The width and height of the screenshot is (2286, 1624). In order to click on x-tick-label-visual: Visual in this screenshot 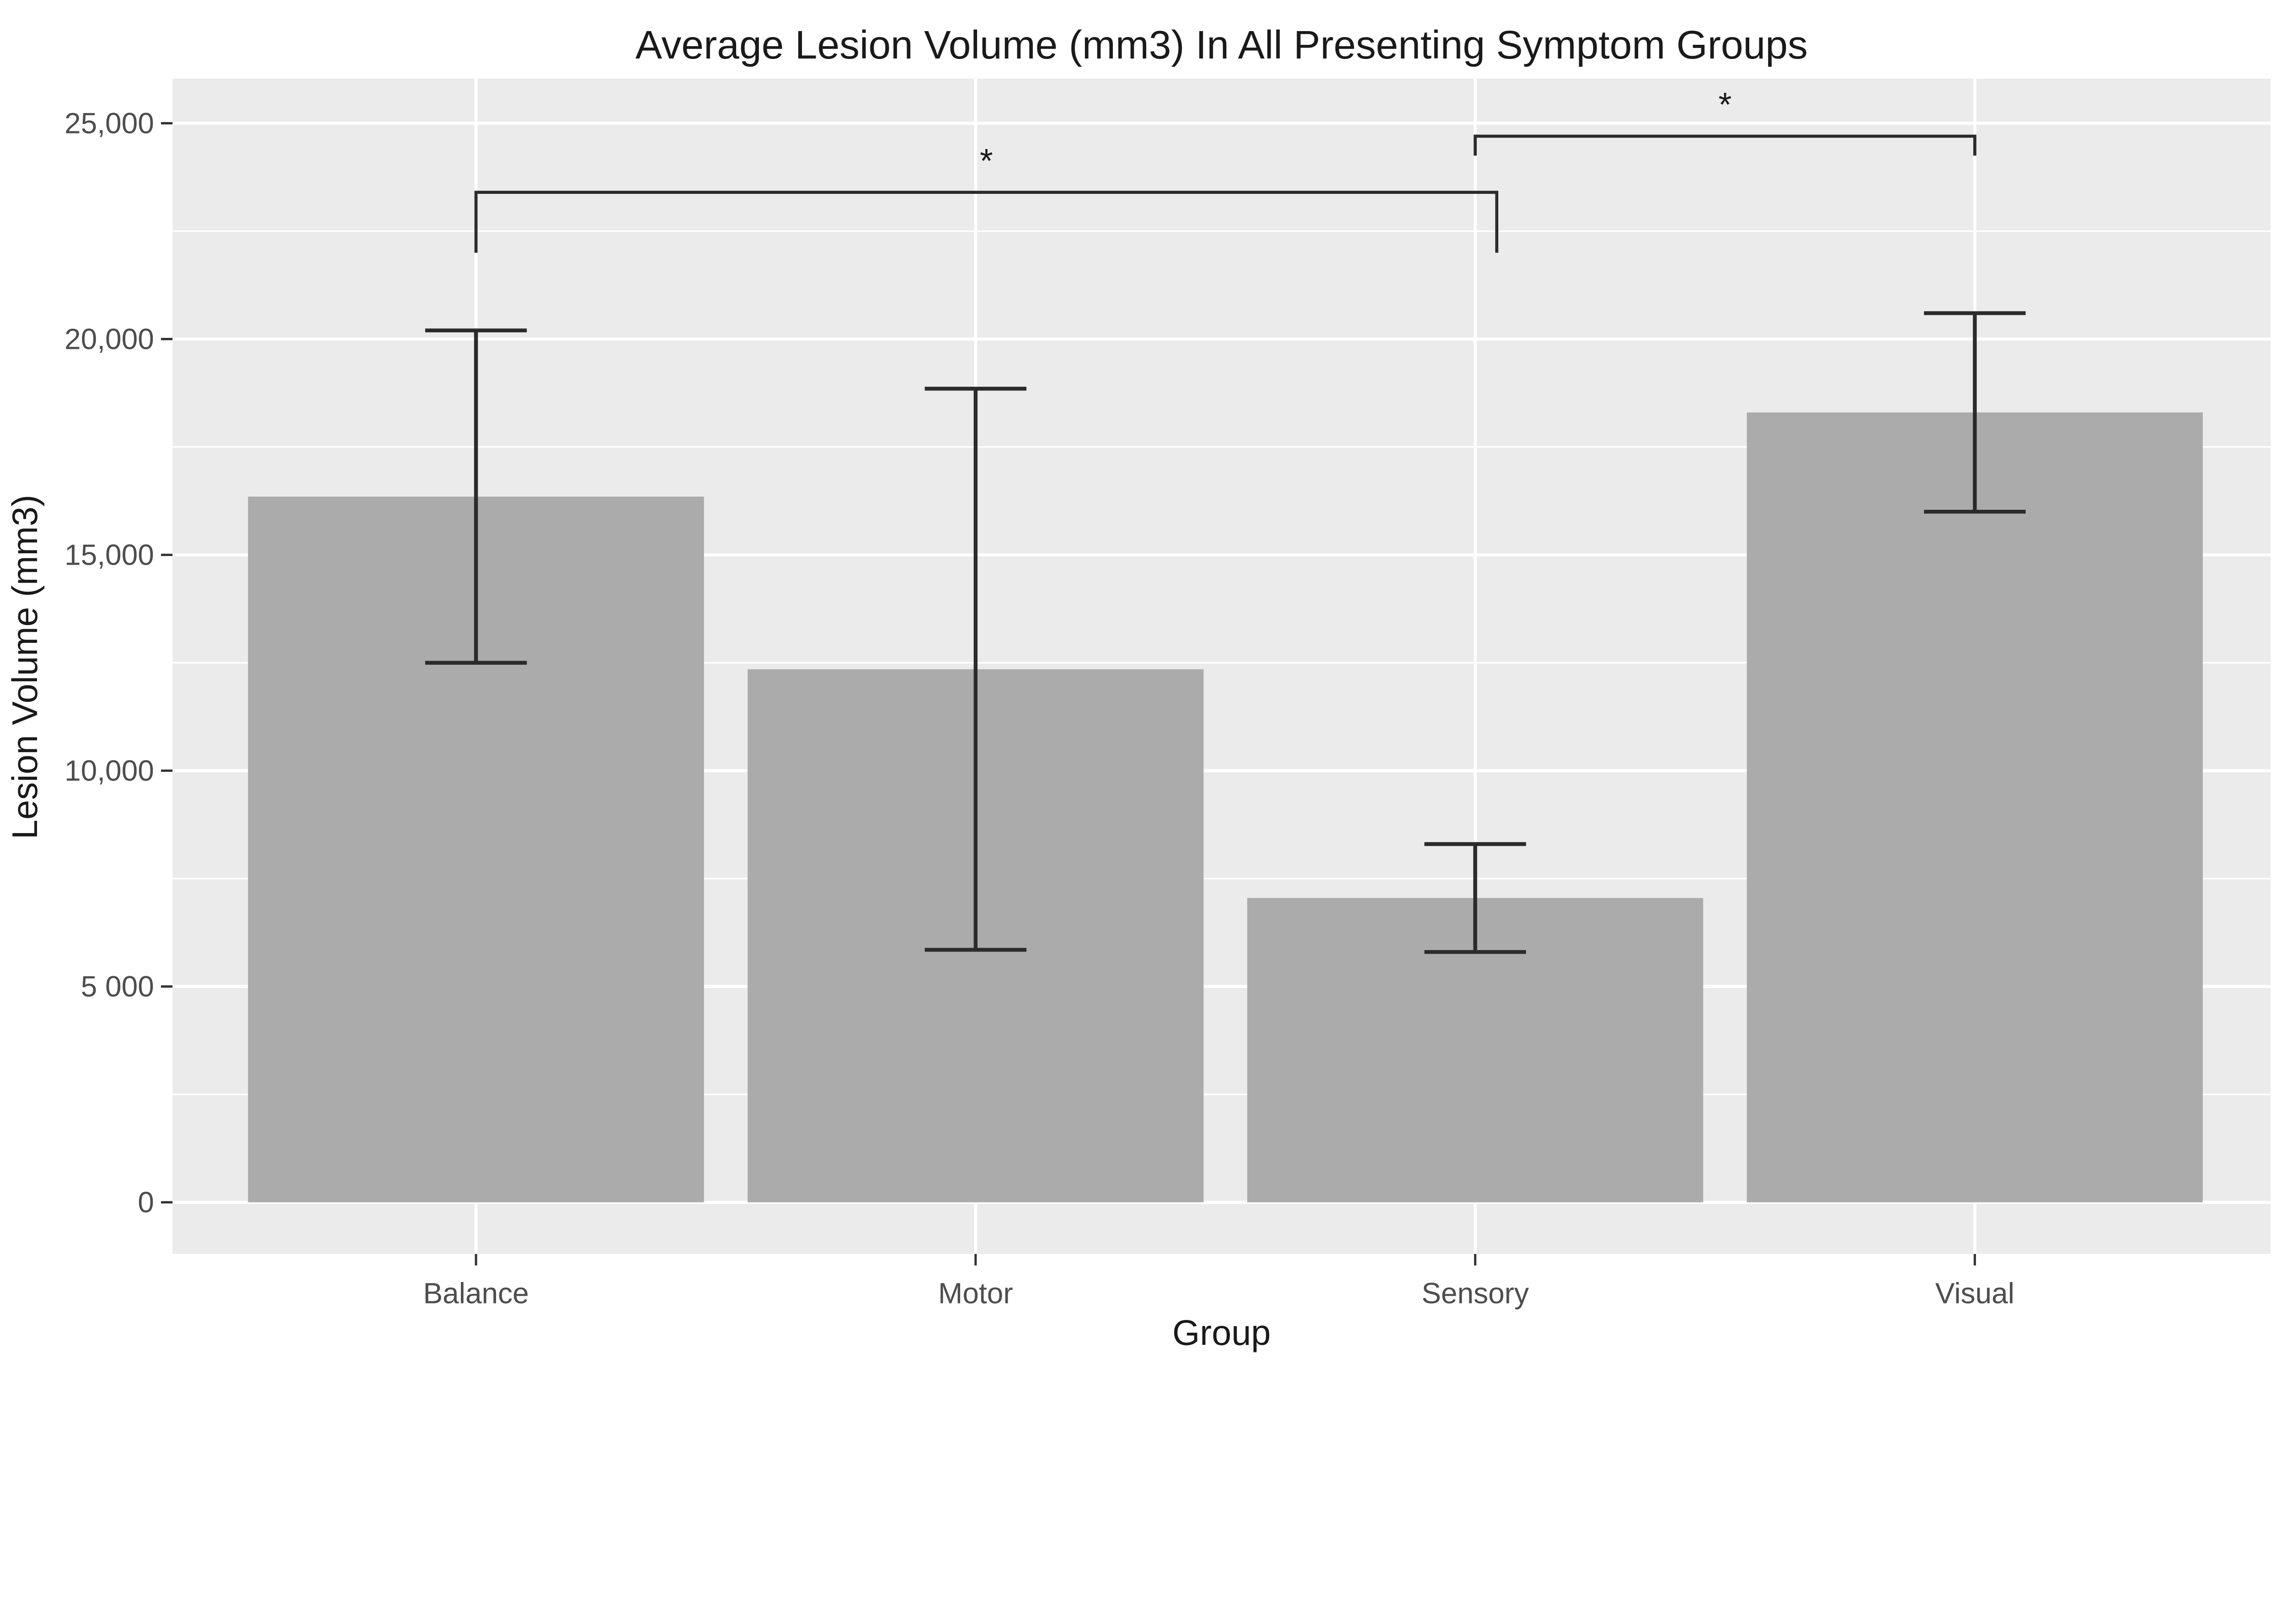, I will do `click(1974, 1293)`.